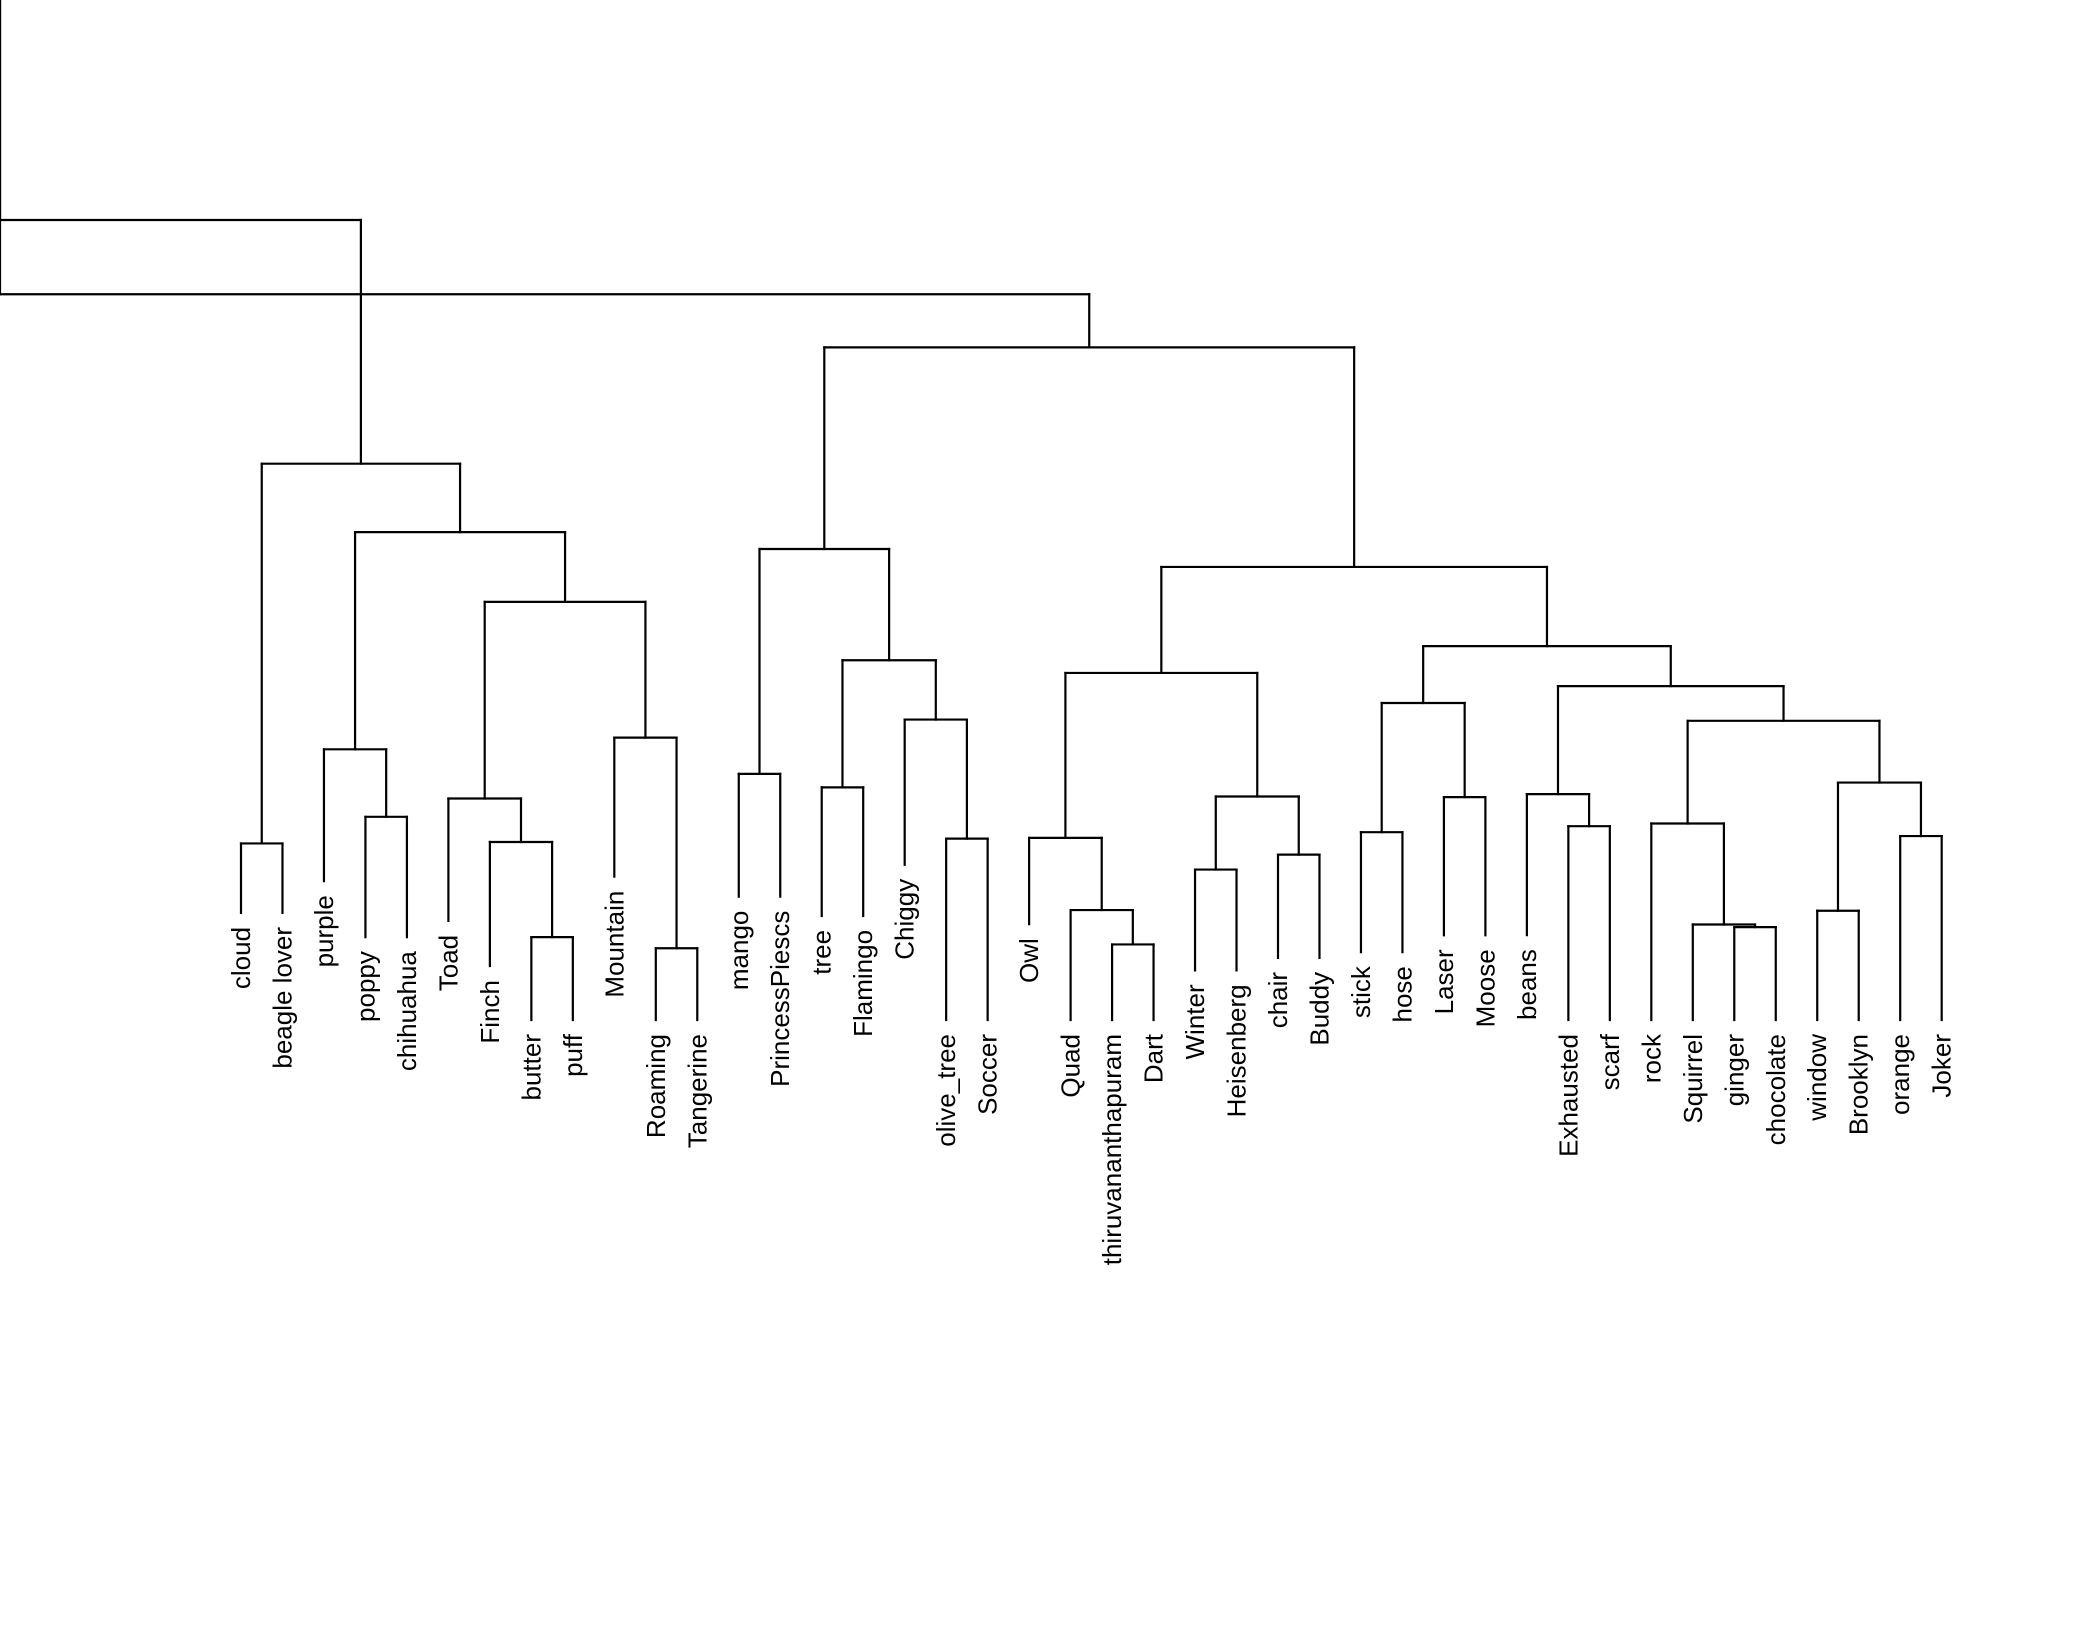  What do you see at coordinates (905, 919) in the screenshot?
I see `leaf-label: Chiggy` at bounding box center [905, 919].